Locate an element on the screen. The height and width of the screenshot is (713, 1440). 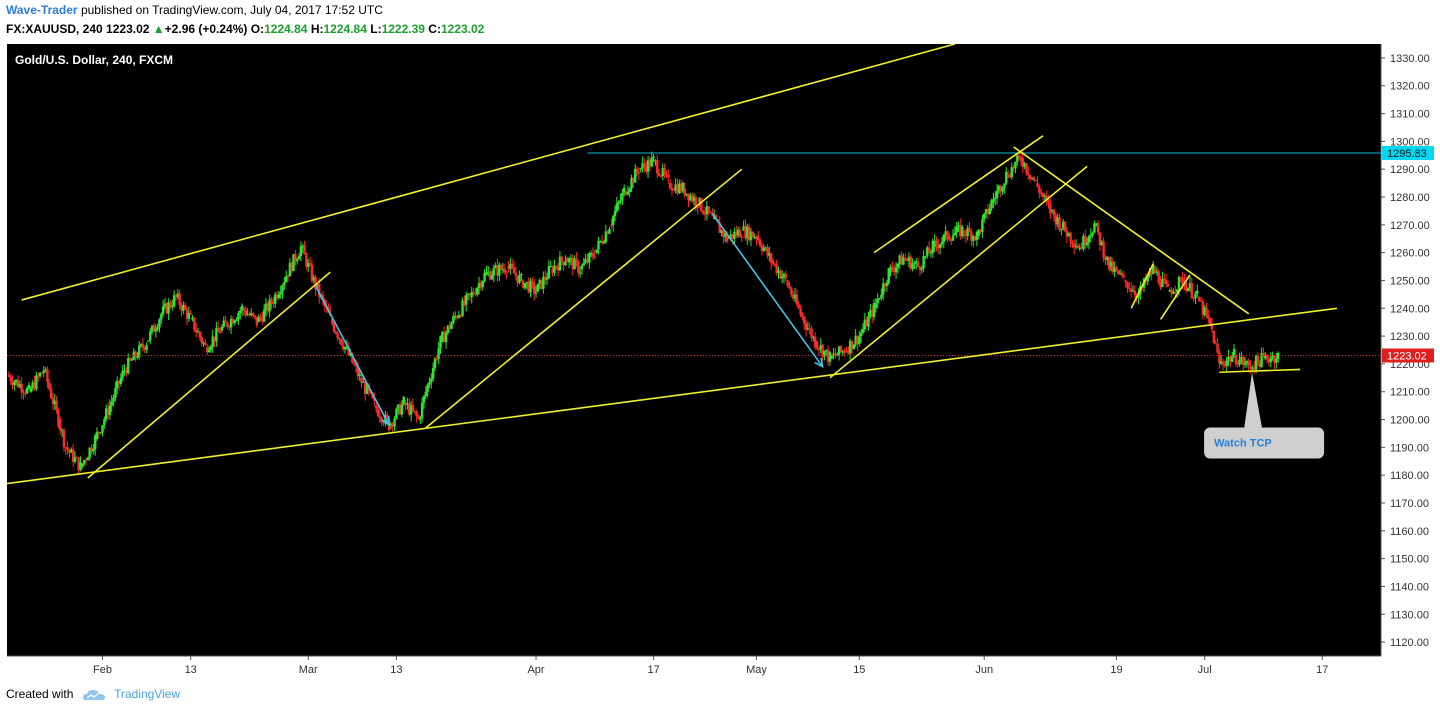
x-tick-label: Mar is located at coordinates (308, 670).